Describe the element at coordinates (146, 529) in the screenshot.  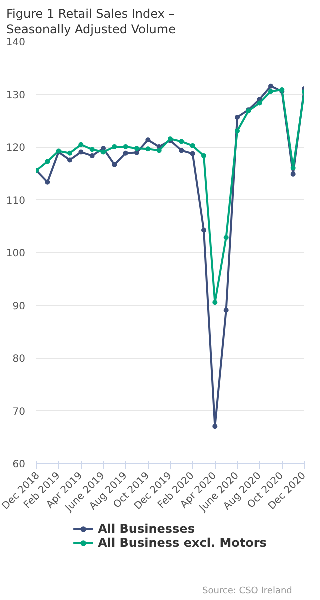
I see `legend-label: All Businesses` at that location.